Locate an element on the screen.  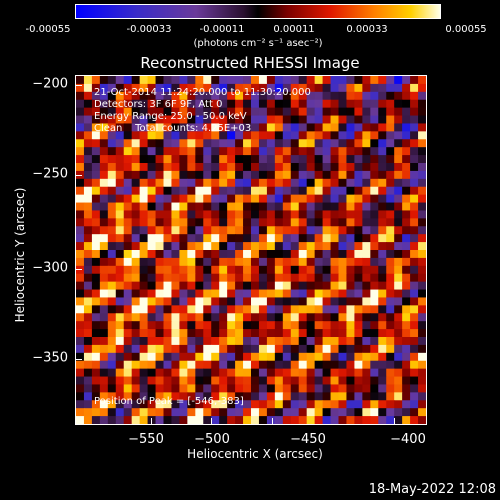
timestamp: 18-May-2022 12:08 is located at coordinates (432, 489).